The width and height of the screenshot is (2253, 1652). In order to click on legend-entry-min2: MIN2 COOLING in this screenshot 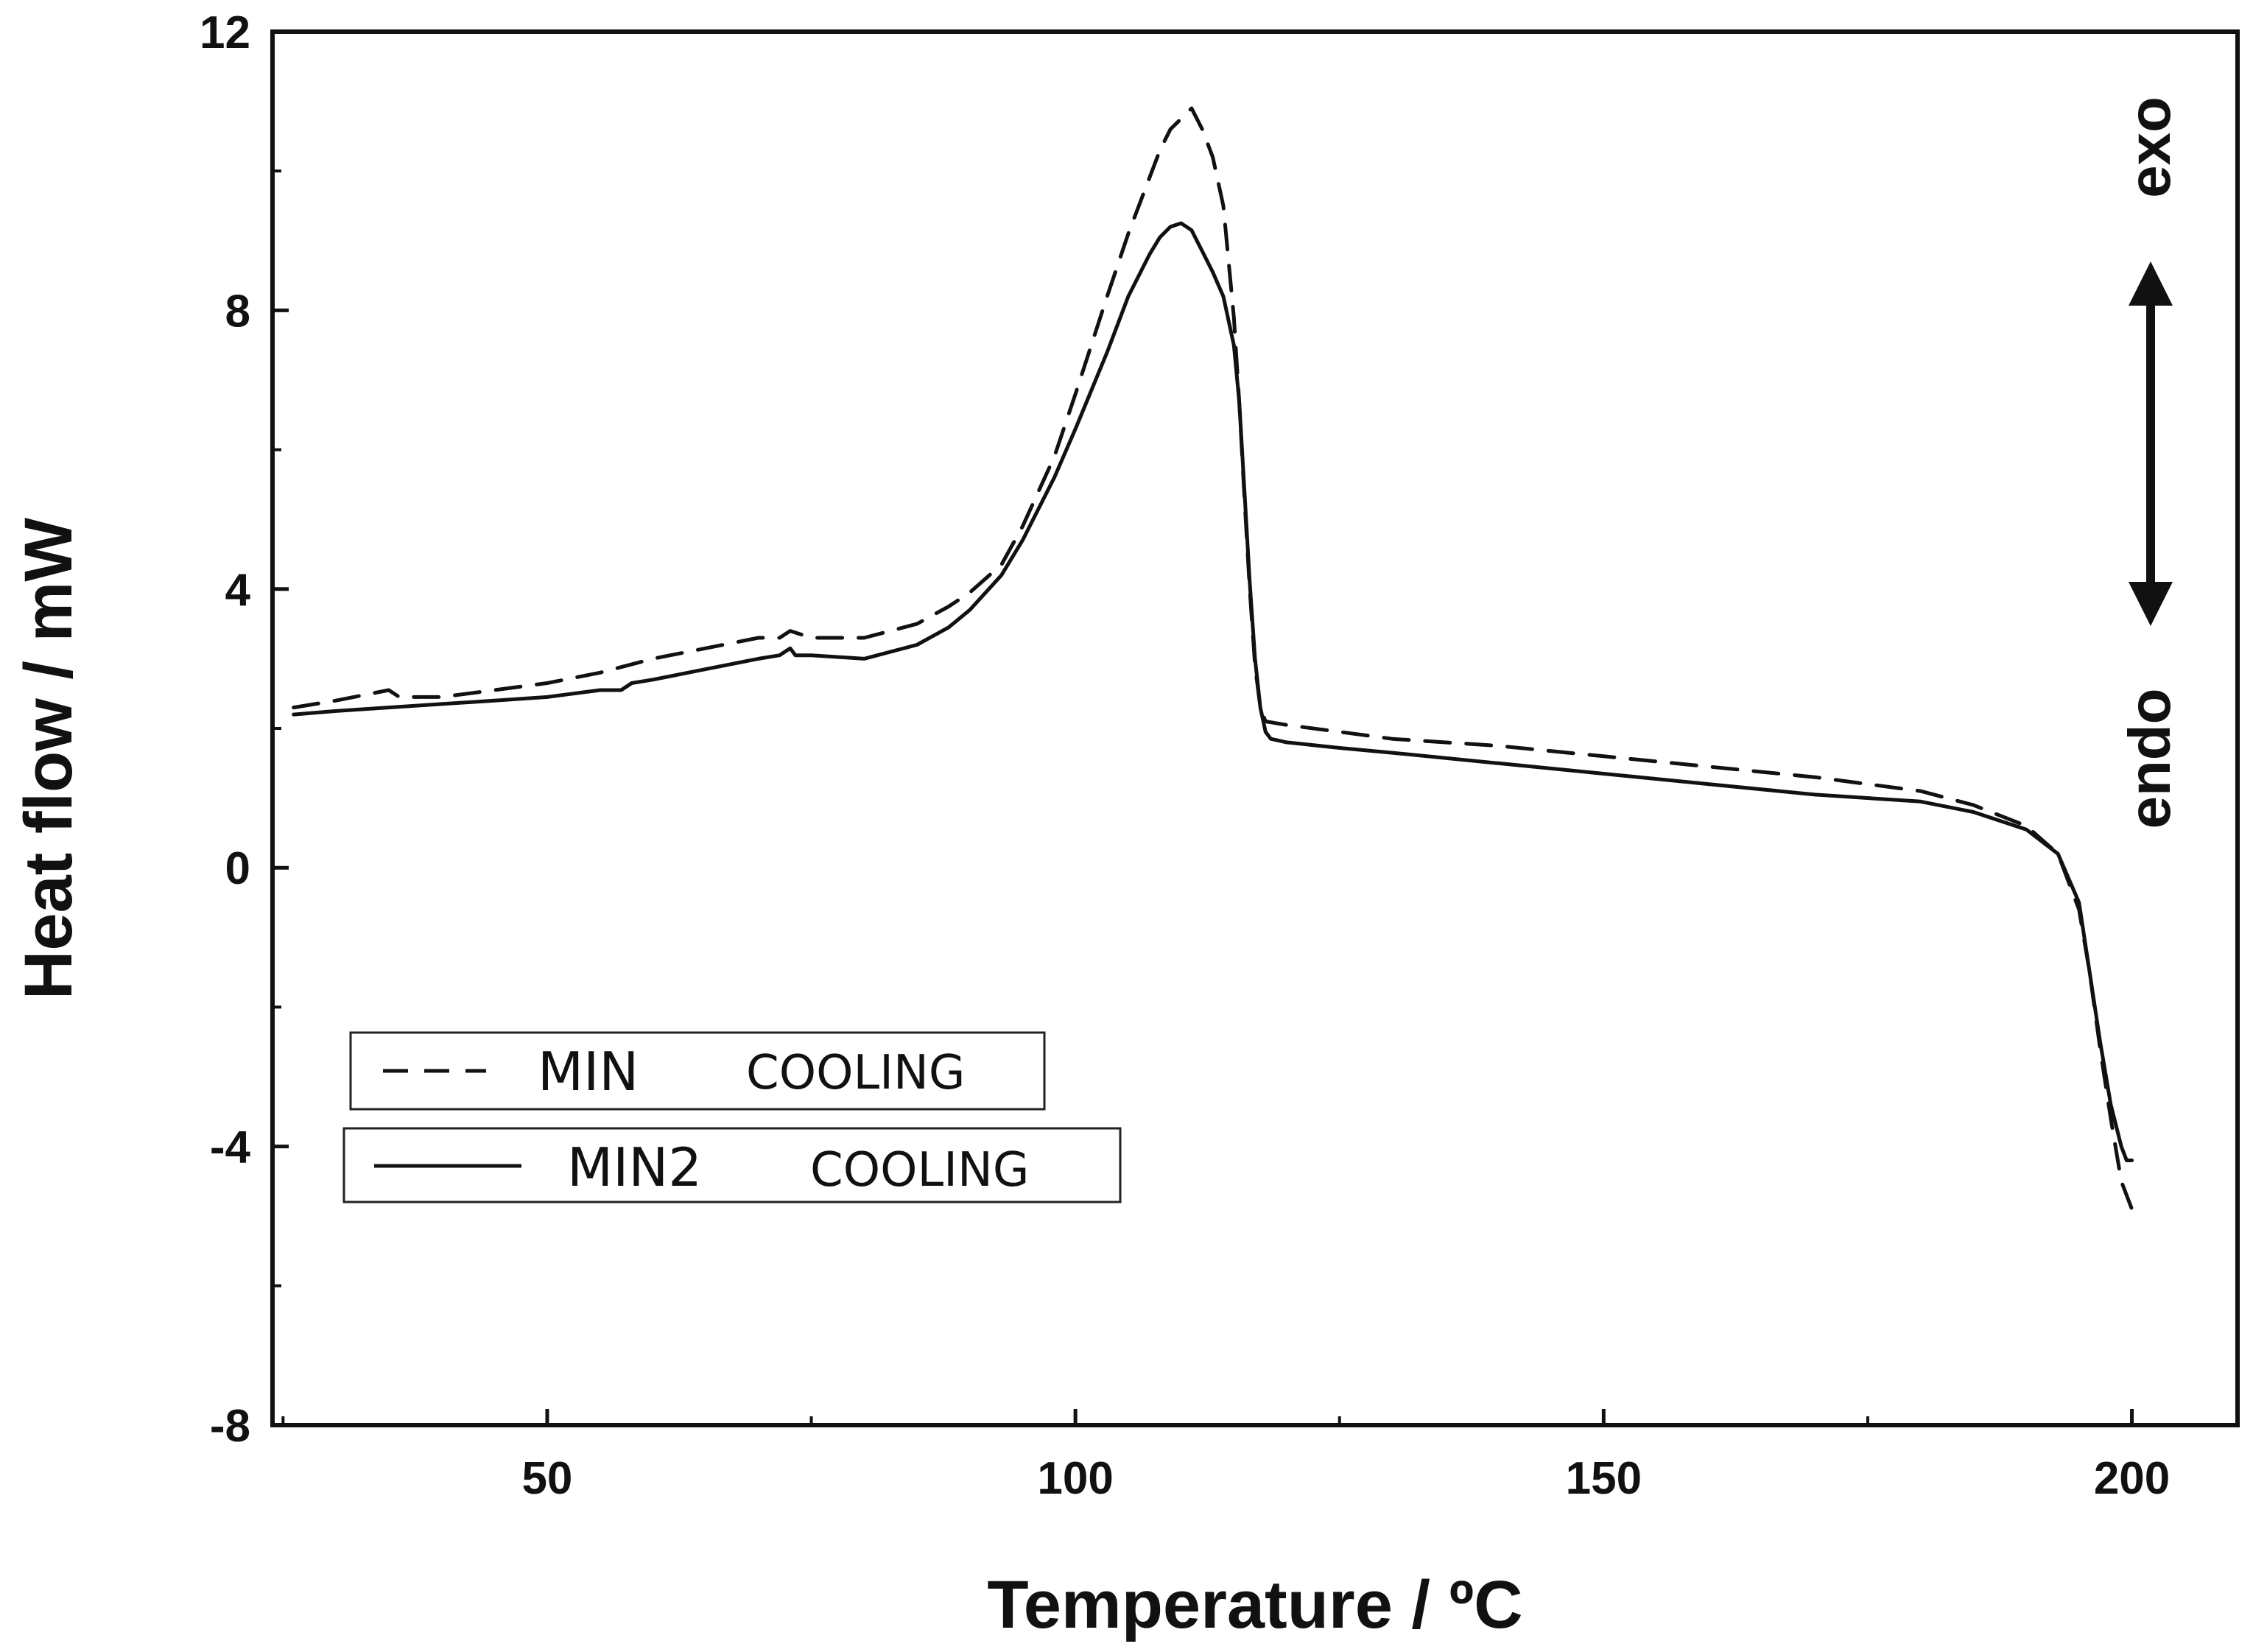, I will do `click(732, 1165)`.